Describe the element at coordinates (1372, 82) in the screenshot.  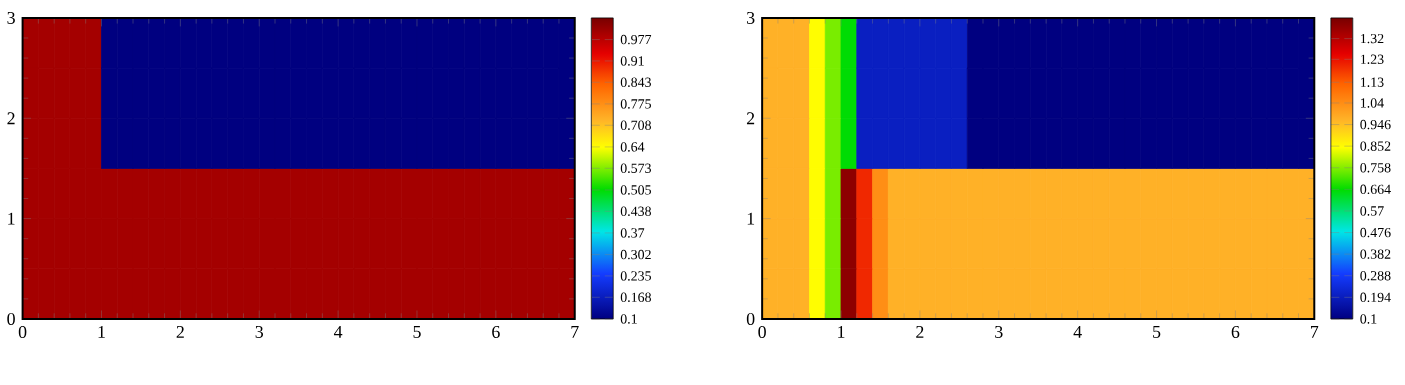
I see `color-bar-label: 1.13` at that location.